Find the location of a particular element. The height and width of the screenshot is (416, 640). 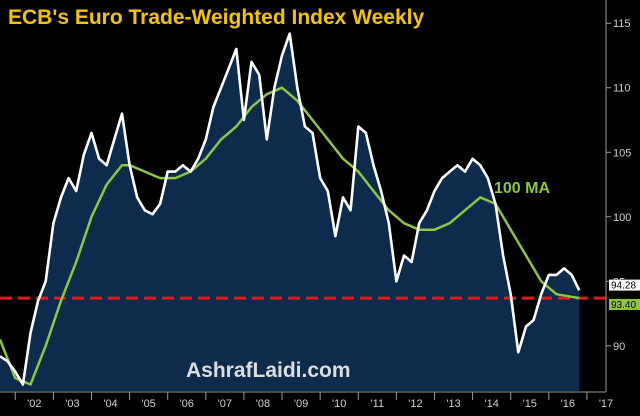

x-tick-label: '17 is located at coordinates (606, 404).